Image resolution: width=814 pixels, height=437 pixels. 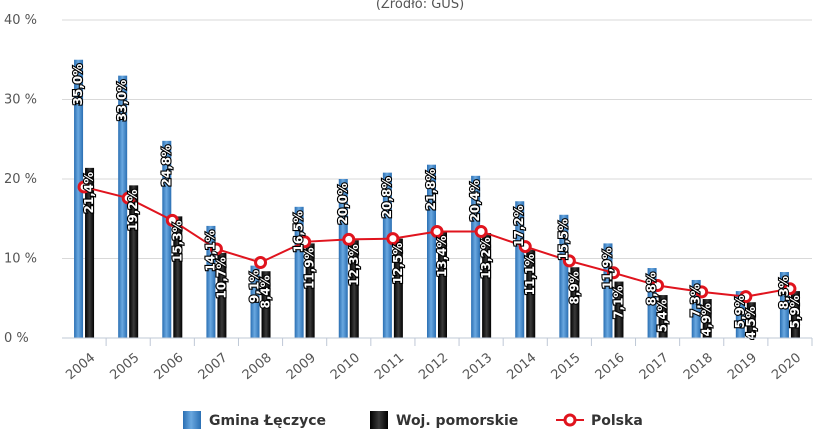 What do you see at coordinates (431, 190) in the screenshot?
I see `data-label: 21,8%` at bounding box center [431, 190].